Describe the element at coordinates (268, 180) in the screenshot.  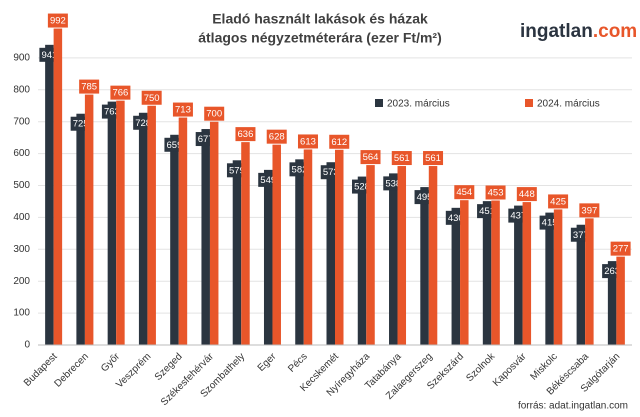
I see `value-label: 549` at that location.